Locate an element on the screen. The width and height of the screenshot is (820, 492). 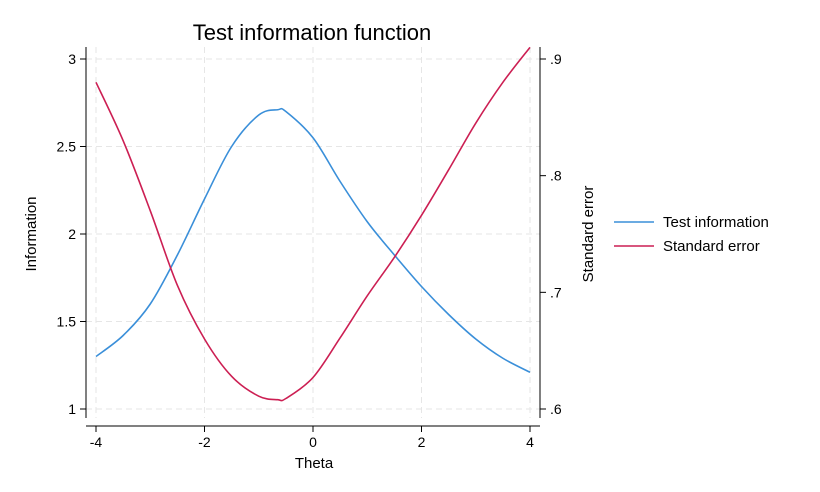
x-tick-label: 2 is located at coordinates (422, 442).